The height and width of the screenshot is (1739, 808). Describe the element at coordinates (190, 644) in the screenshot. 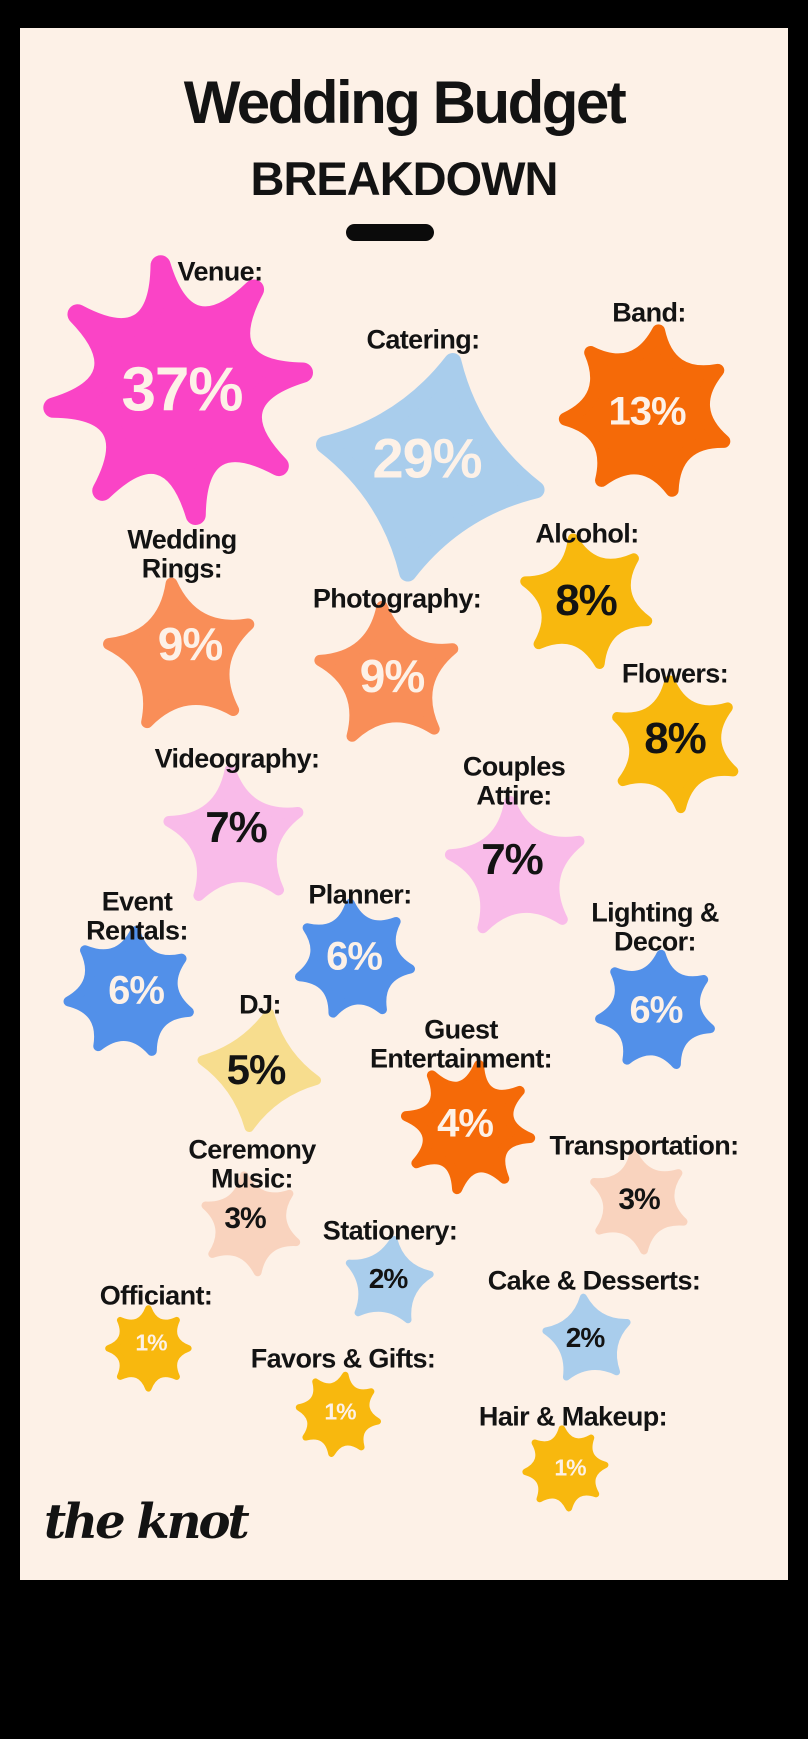

I see `star-wedding-rings-value: 9%` at that location.